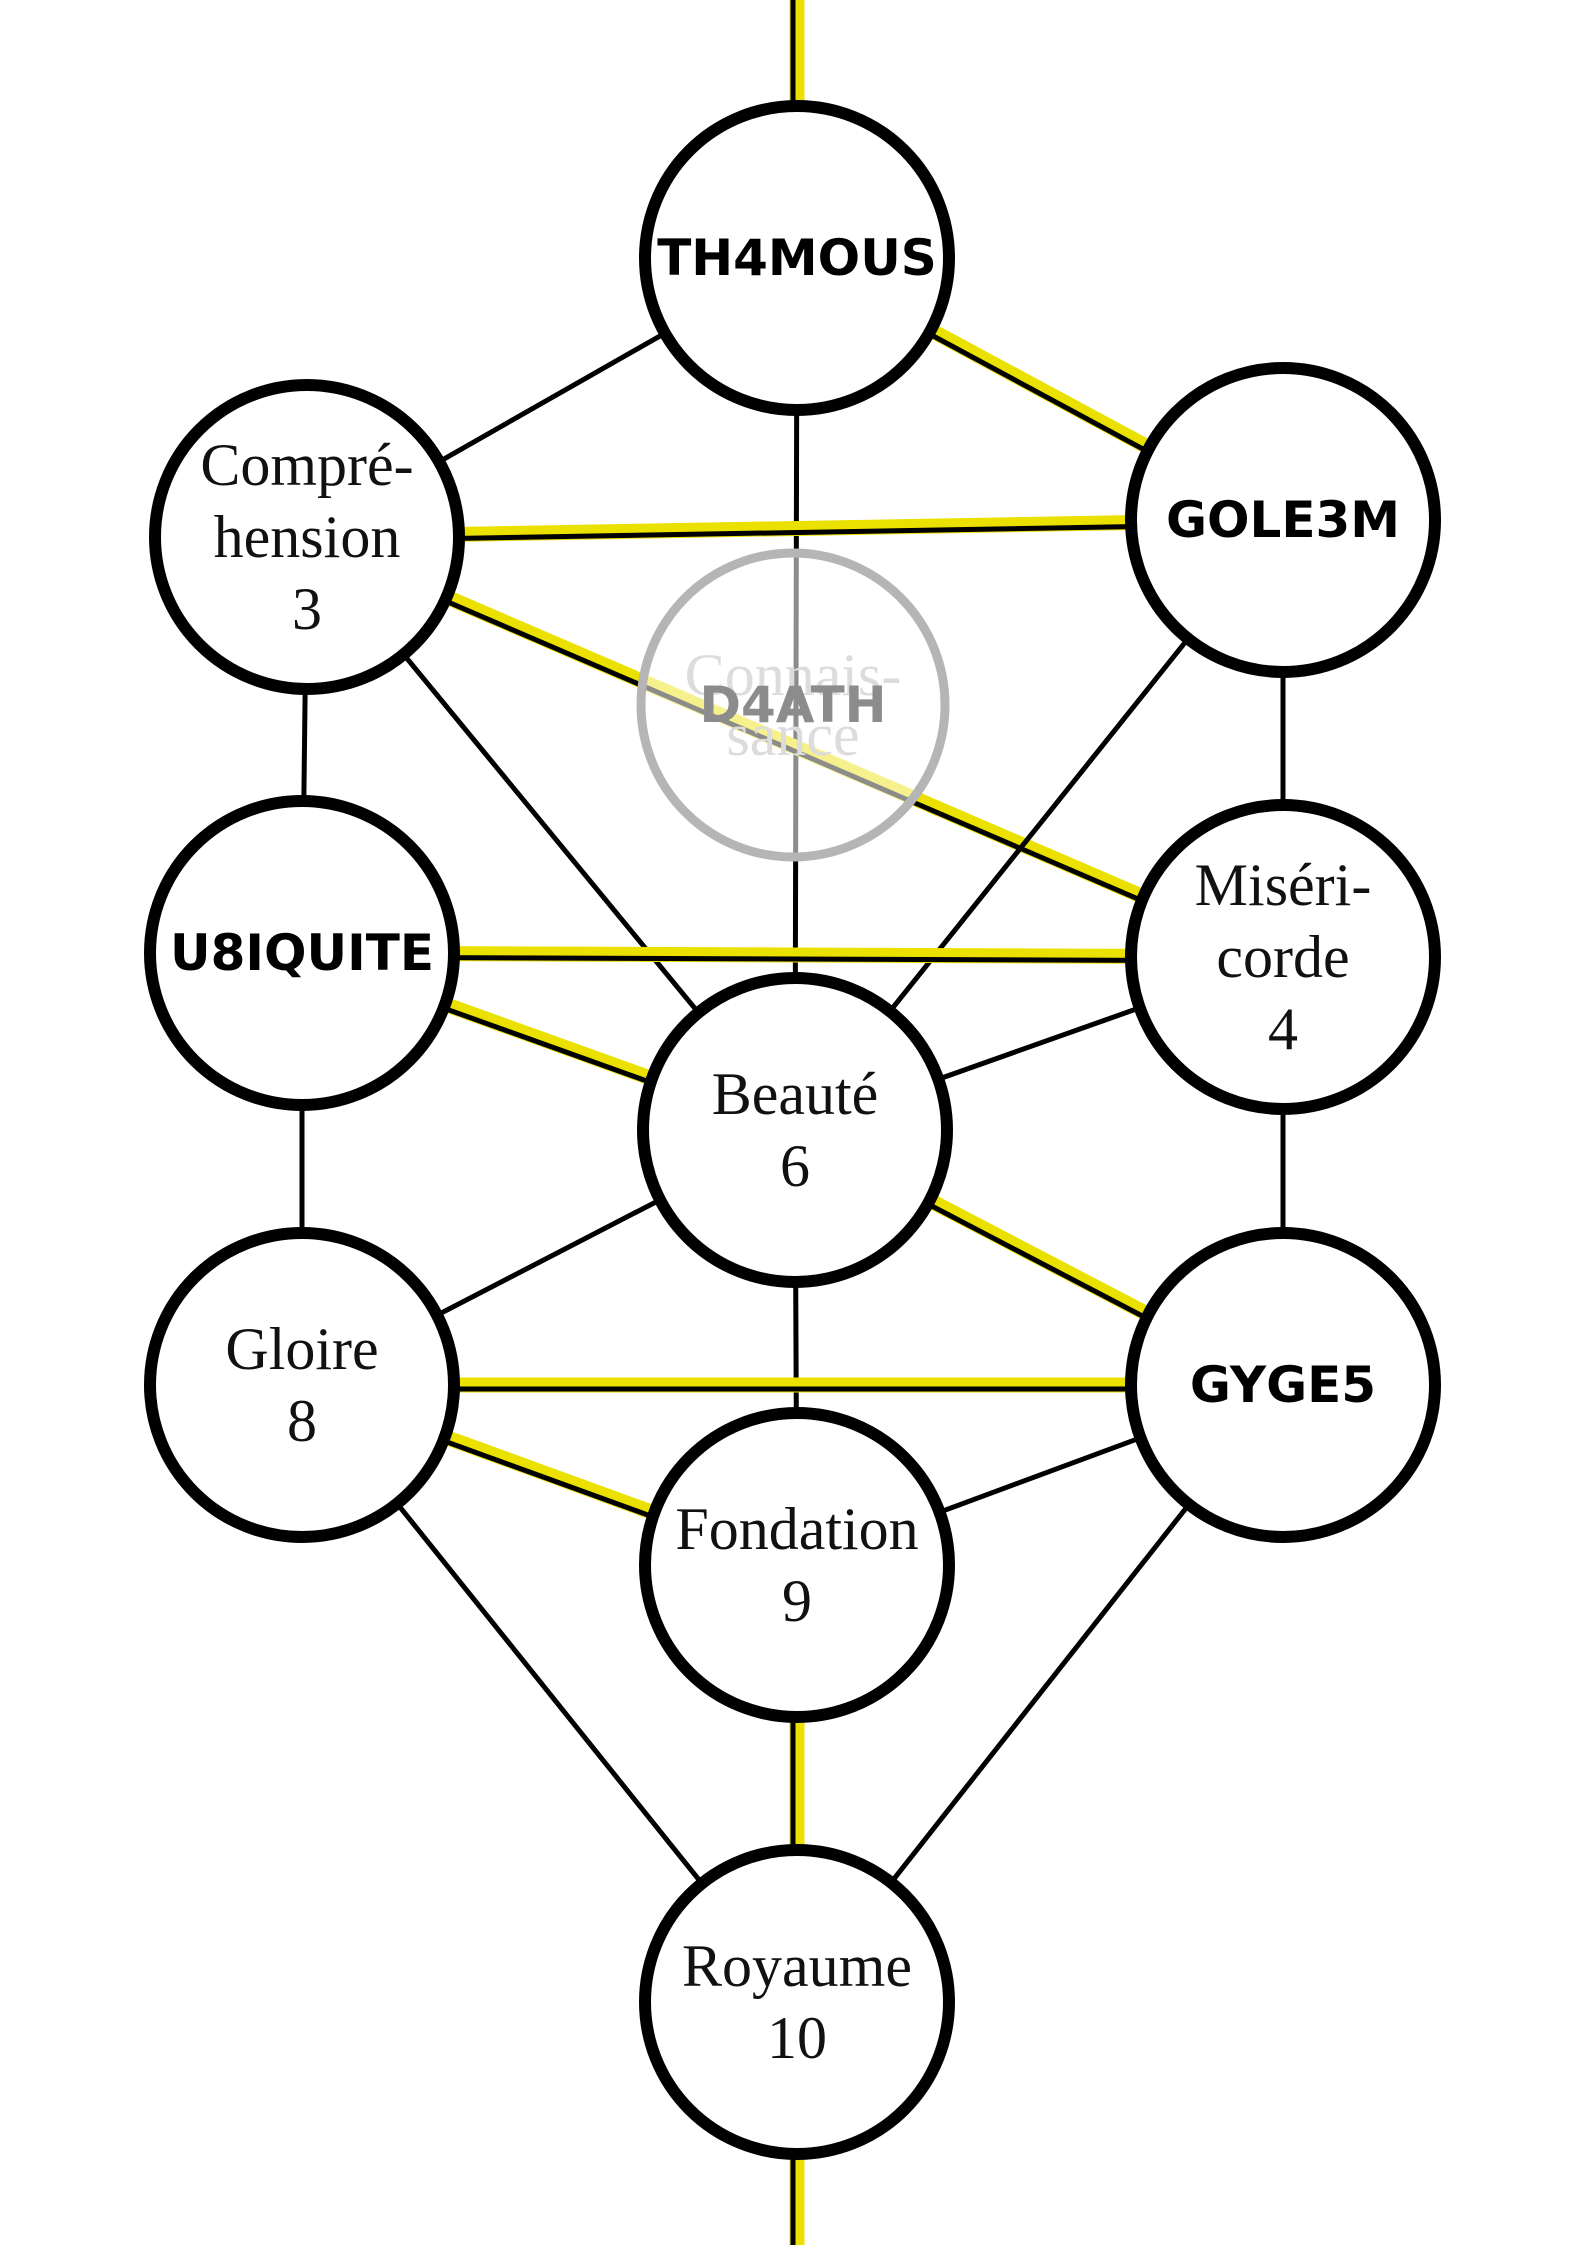  I want to click on node-label: 10, so click(797, 2038).